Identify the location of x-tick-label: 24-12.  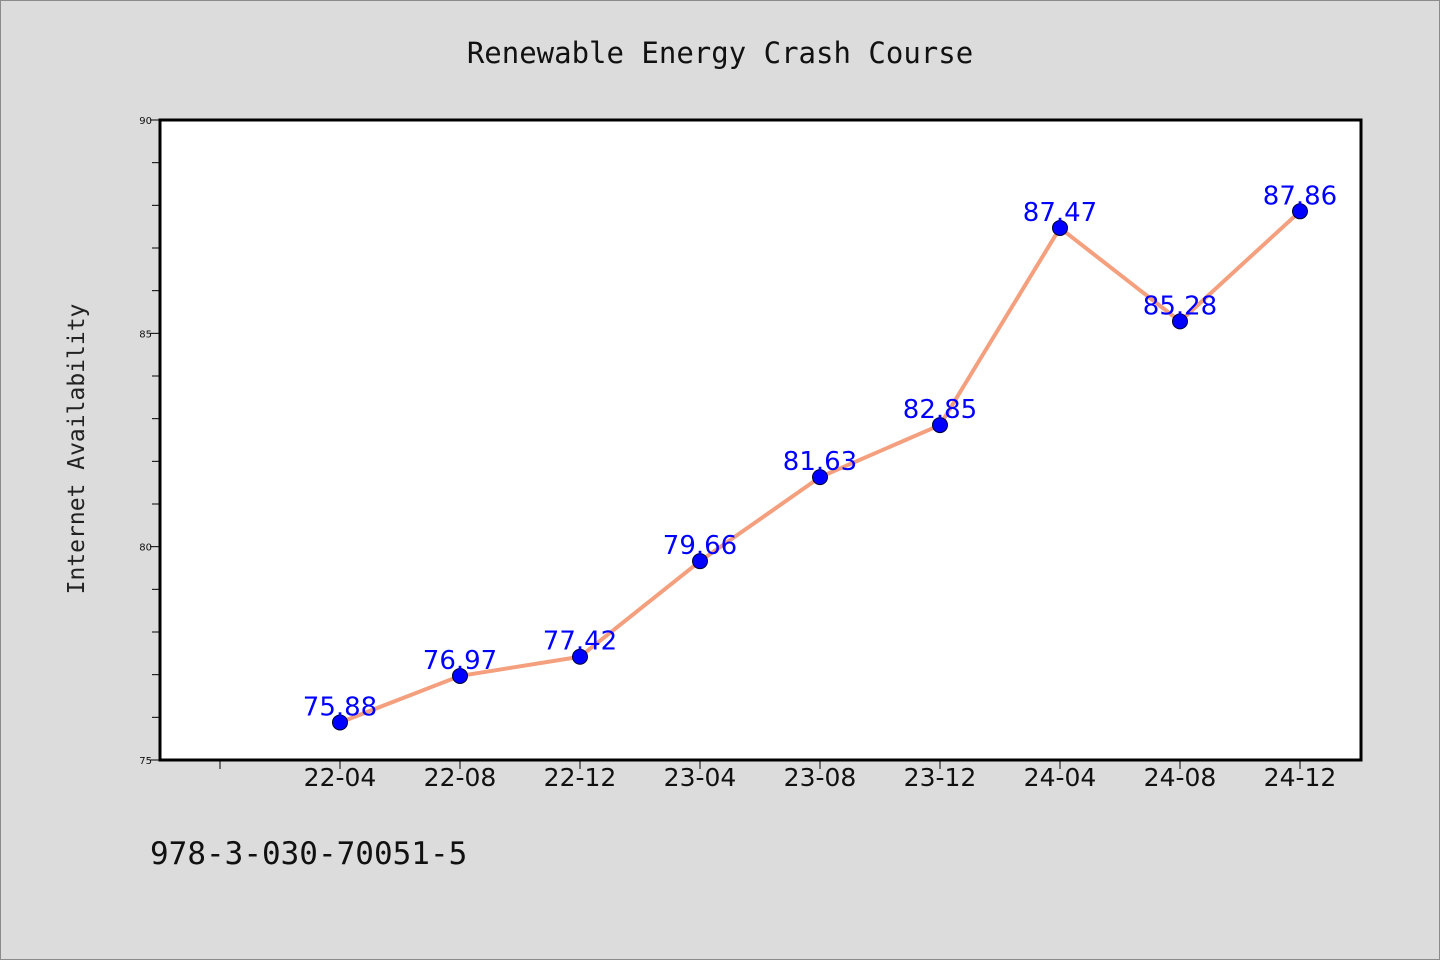
(1300, 777).